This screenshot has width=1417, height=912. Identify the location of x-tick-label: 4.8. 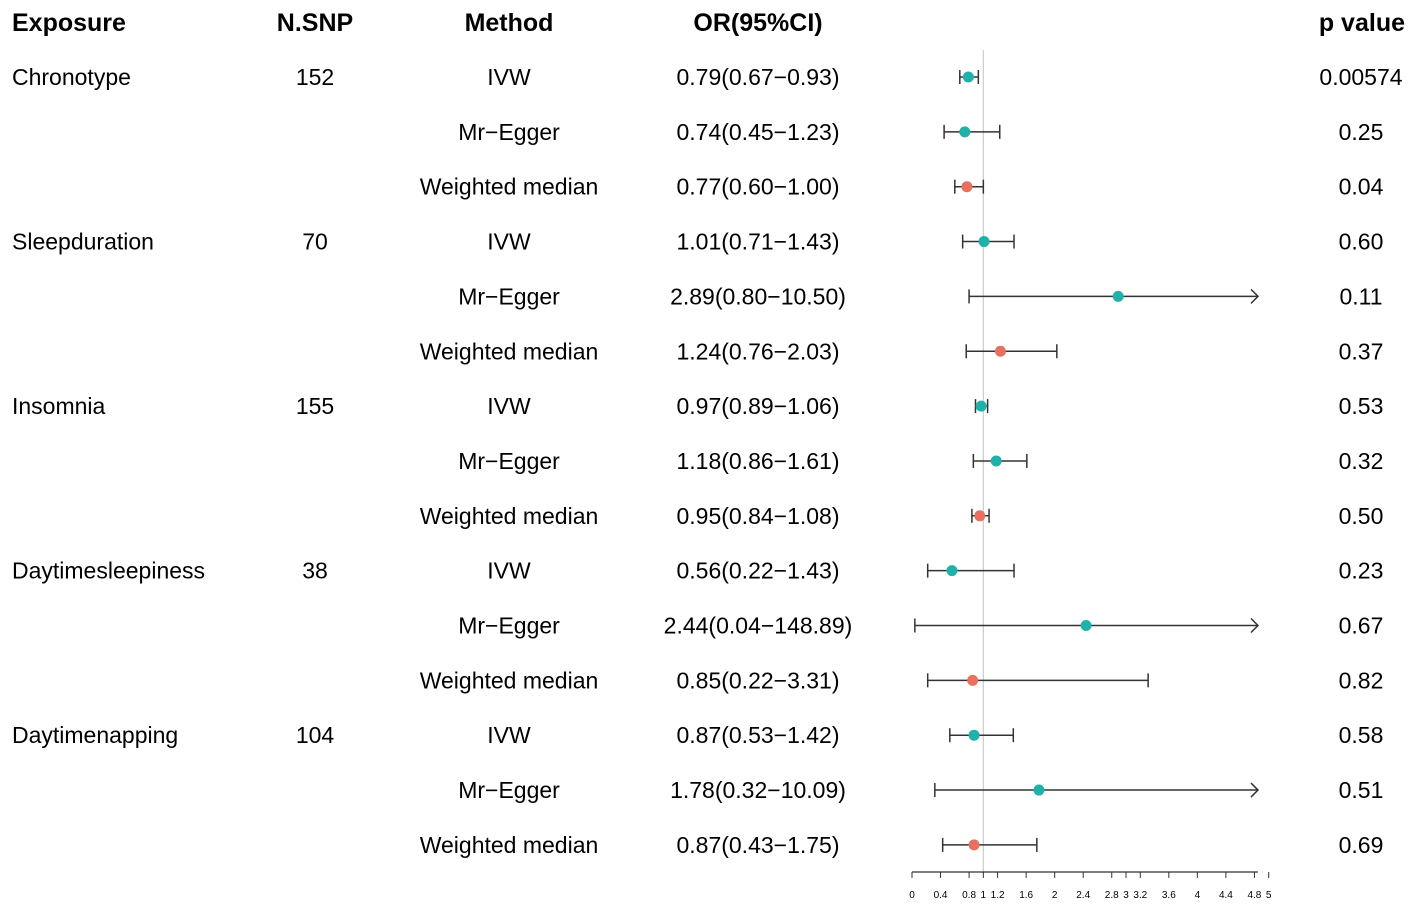
(1254, 895).